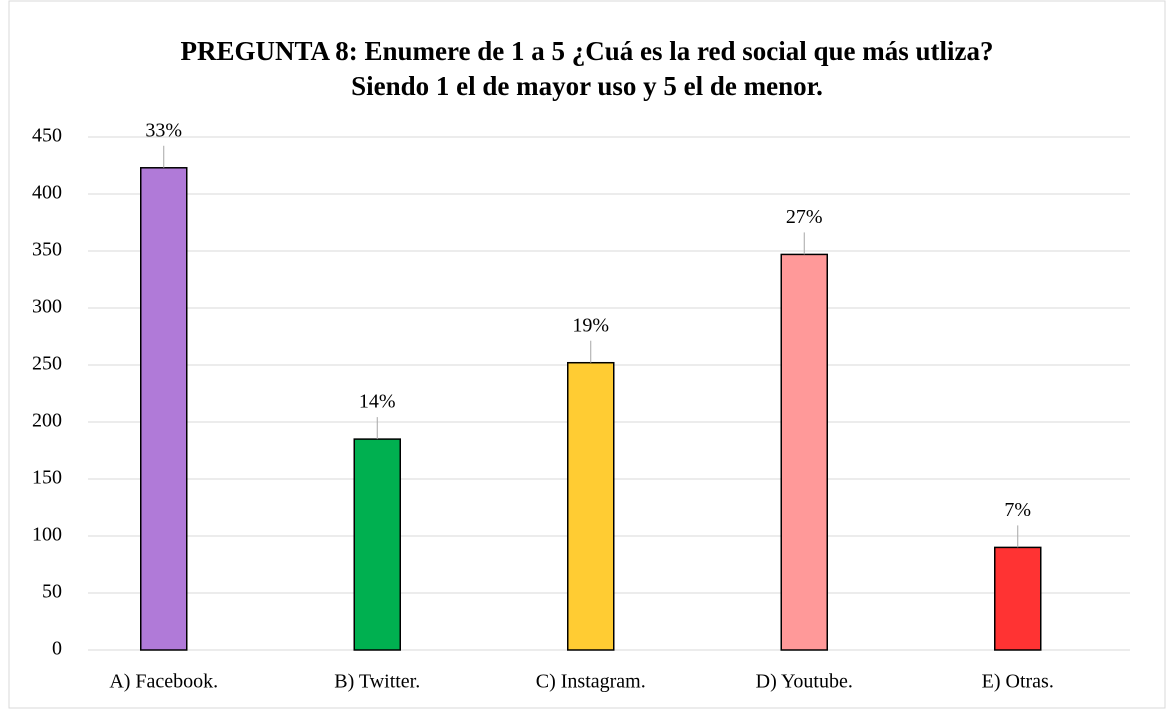 The image size is (1175, 709). What do you see at coordinates (377, 682) in the screenshot?
I see `x-tick-label: B) Twitter.` at bounding box center [377, 682].